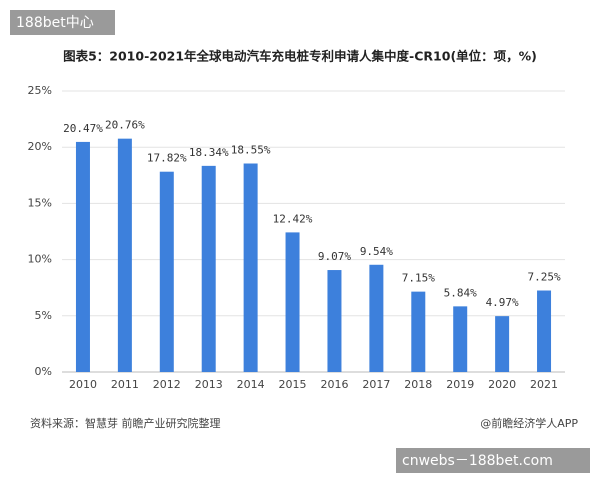 The width and height of the screenshot is (600, 480). Describe the element at coordinates (125, 384) in the screenshot. I see `x-tick-label: 2011` at that location.